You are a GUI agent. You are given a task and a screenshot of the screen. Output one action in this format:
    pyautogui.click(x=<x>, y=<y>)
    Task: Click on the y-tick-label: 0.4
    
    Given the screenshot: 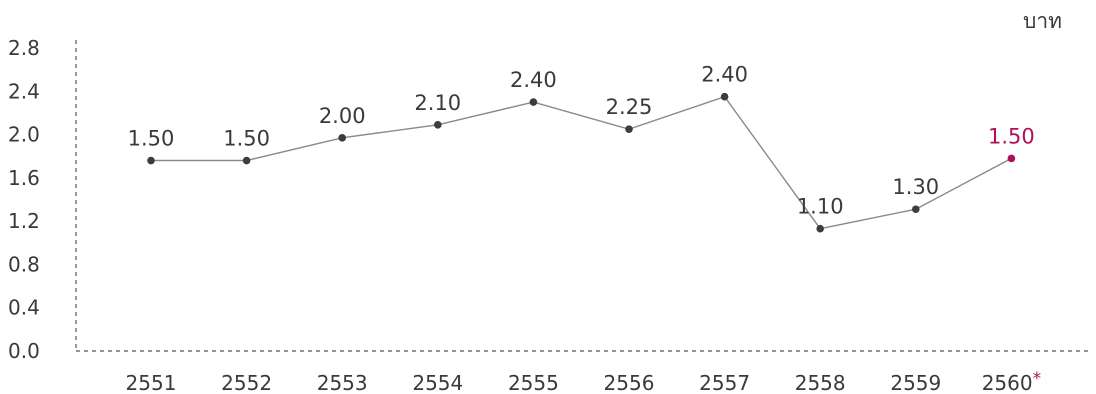 What is the action you would take?
    pyautogui.click(x=24, y=308)
    